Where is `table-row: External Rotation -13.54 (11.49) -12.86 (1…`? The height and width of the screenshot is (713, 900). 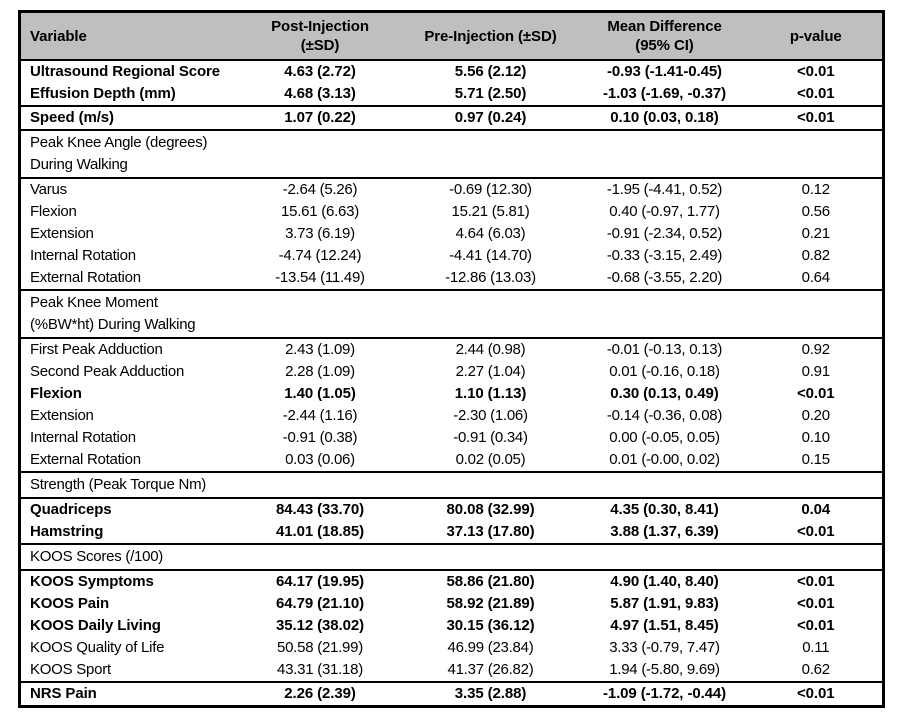
table-row: External Rotation -13.54 (11.49) -12.86 (1… is located at coordinates (452, 278).